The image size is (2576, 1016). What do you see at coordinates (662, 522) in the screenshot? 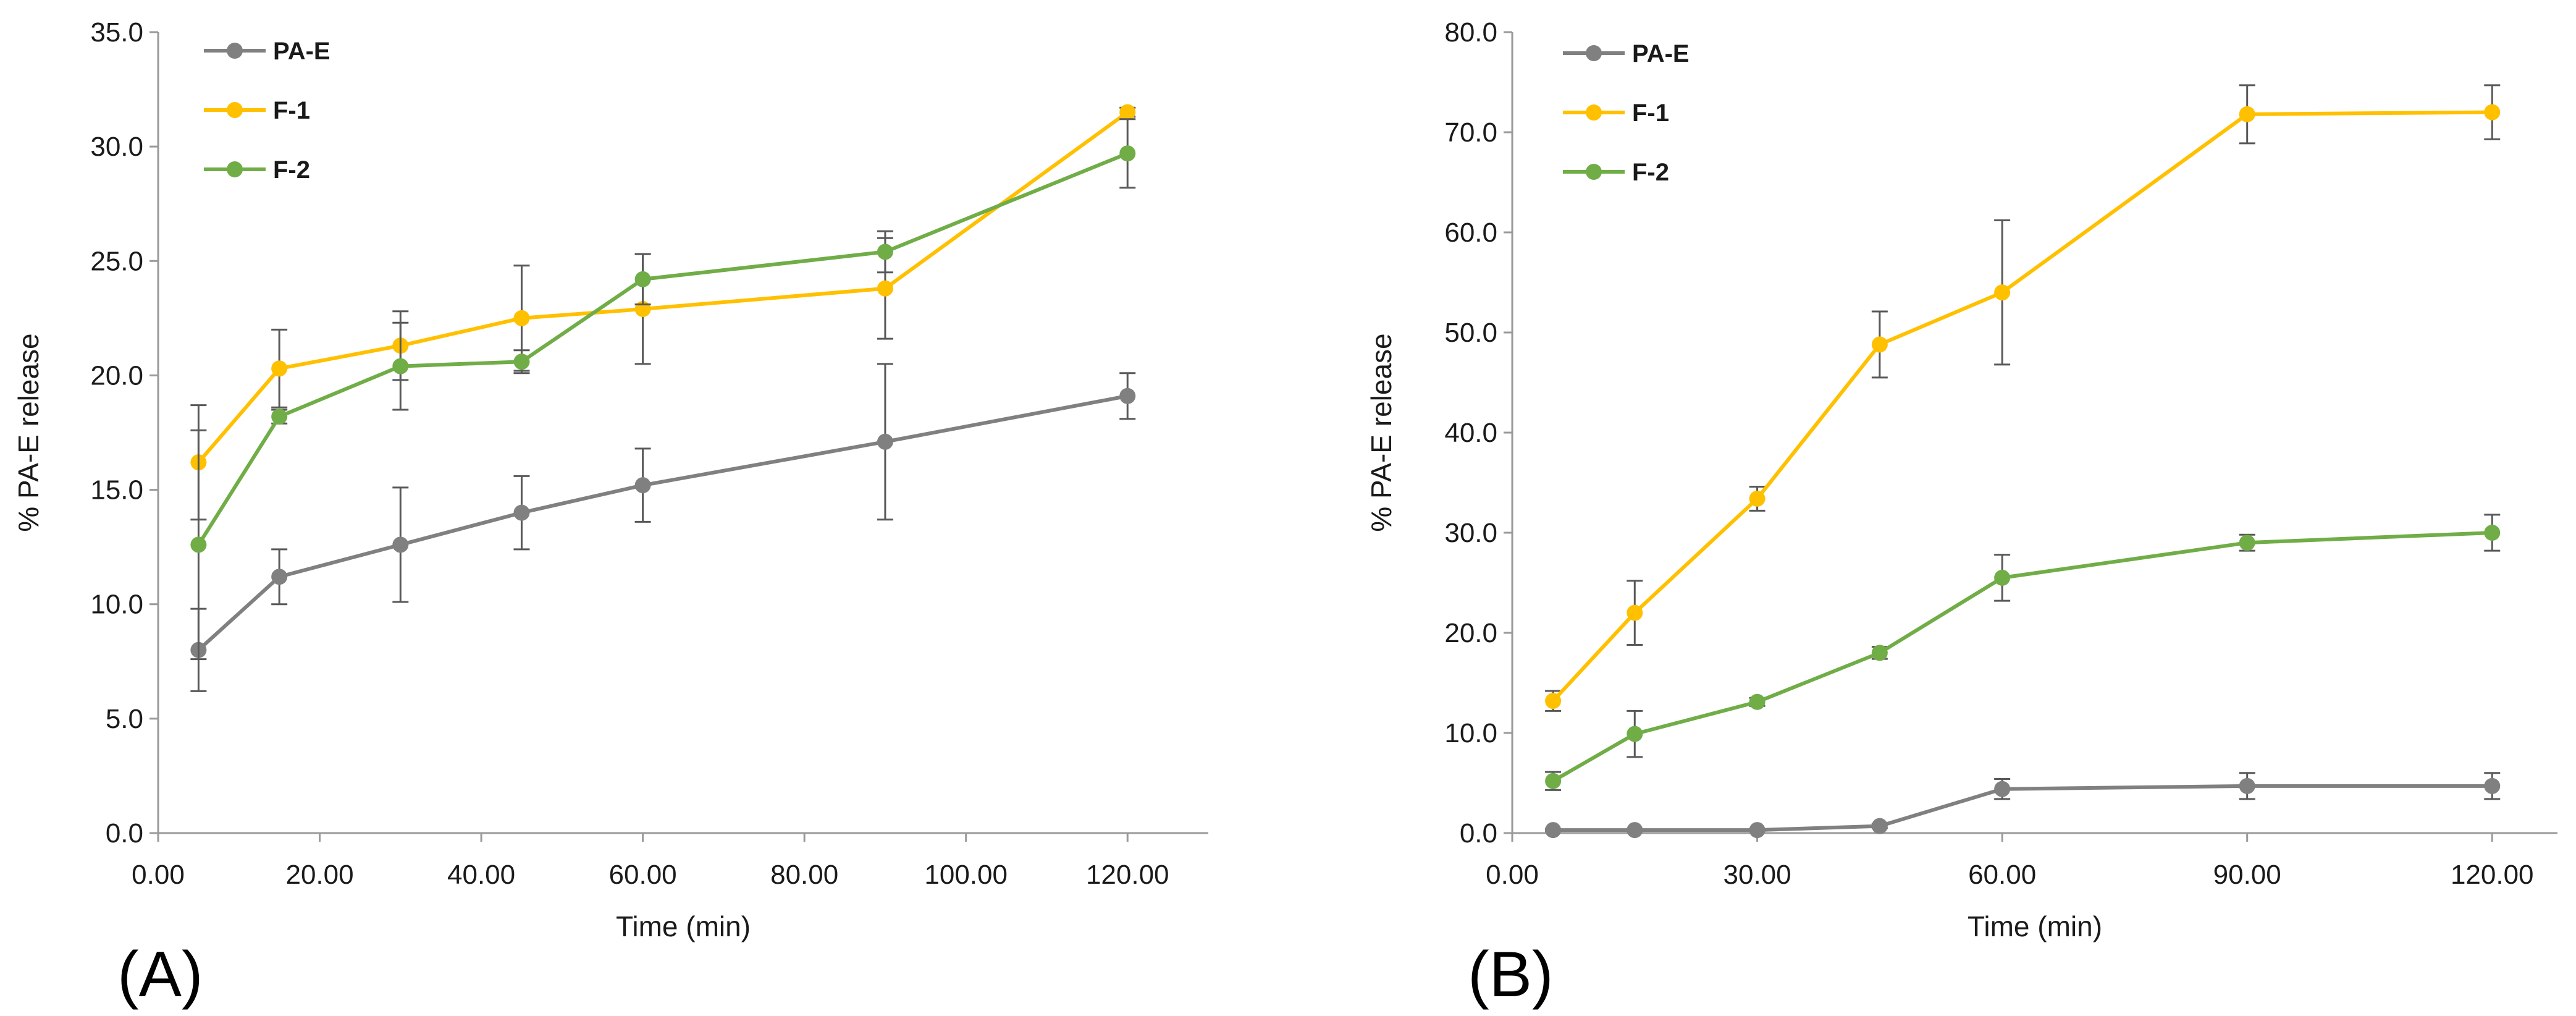
I see `chart-a-series-pa-e-line` at bounding box center [662, 522].